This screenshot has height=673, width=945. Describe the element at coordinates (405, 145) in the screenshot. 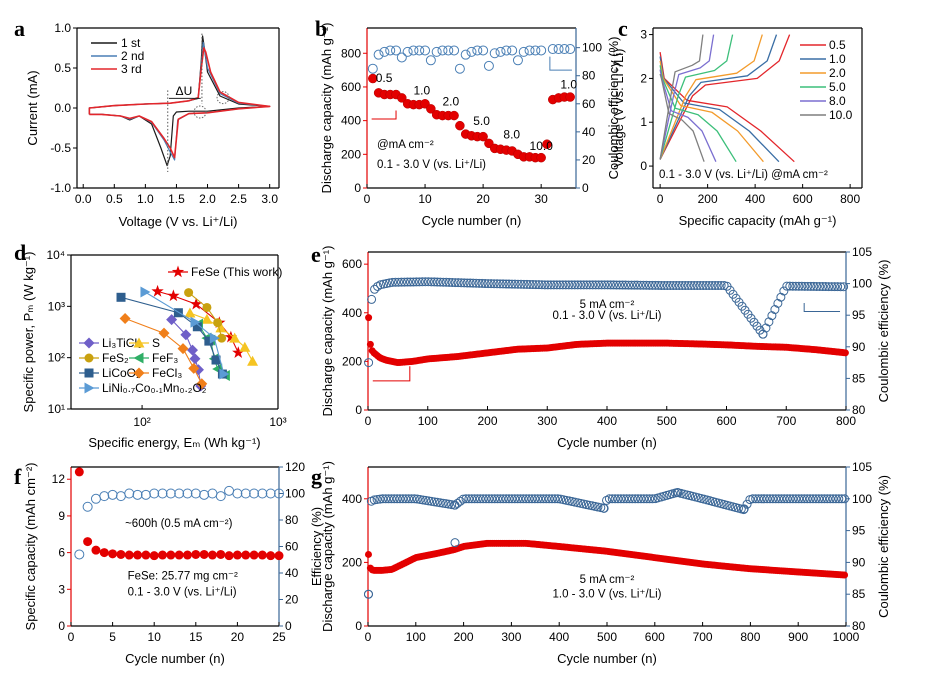

I see `annotation-current: @mA cm⁻²` at that location.